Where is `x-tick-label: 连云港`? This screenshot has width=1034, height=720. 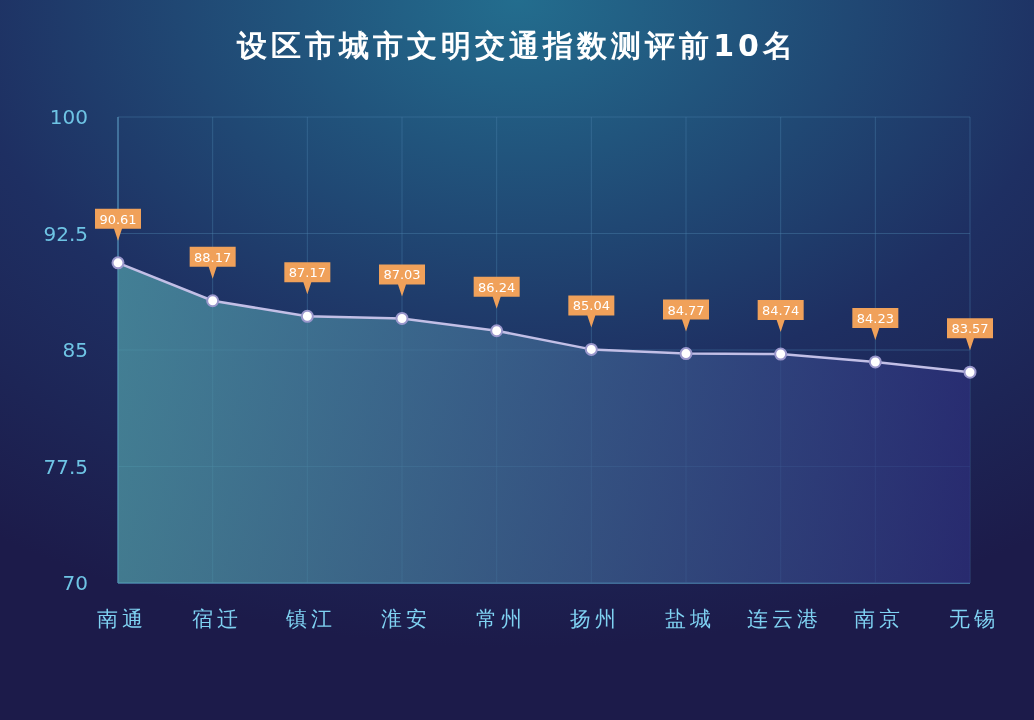 x-tick-label: 连云港 is located at coordinates (785, 619).